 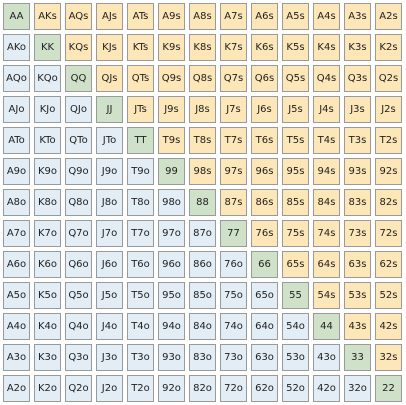 What do you see at coordinates (264, 357) in the screenshot?
I see `hand-cell-63o: 63o` at bounding box center [264, 357].